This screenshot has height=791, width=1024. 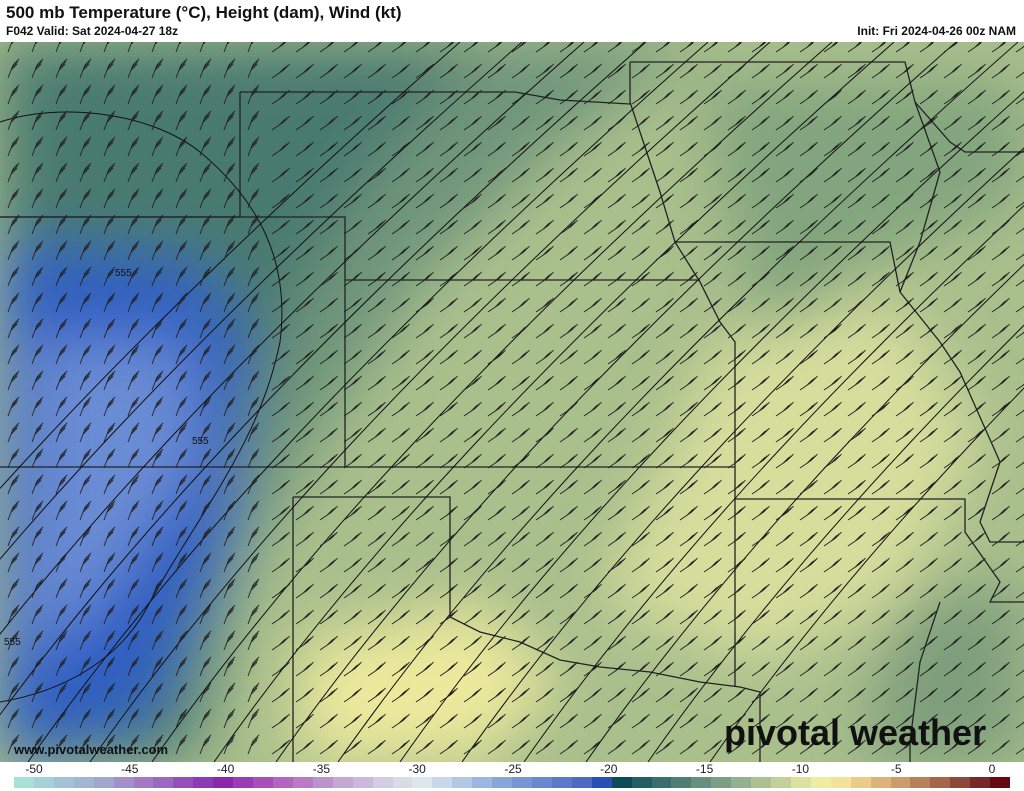 I want to click on contour-label: 555, so click(x=123, y=273).